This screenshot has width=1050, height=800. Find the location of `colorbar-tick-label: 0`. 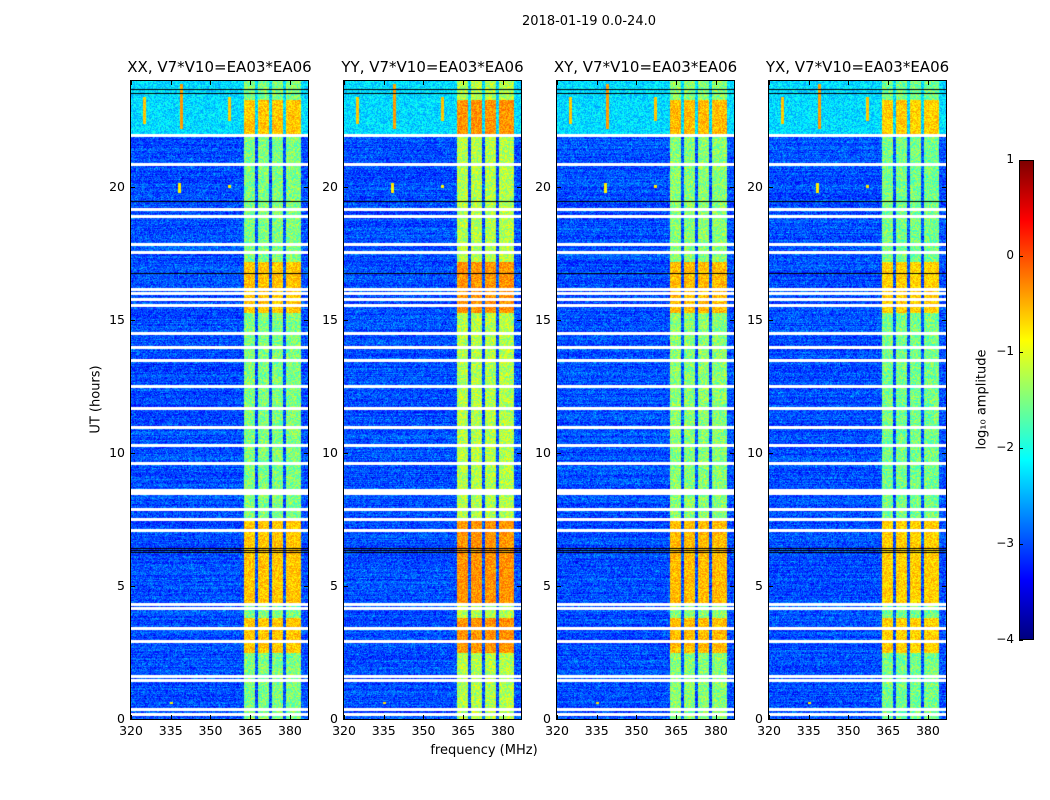

colorbar-tick-label: 0 is located at coordinates (1010, 255).